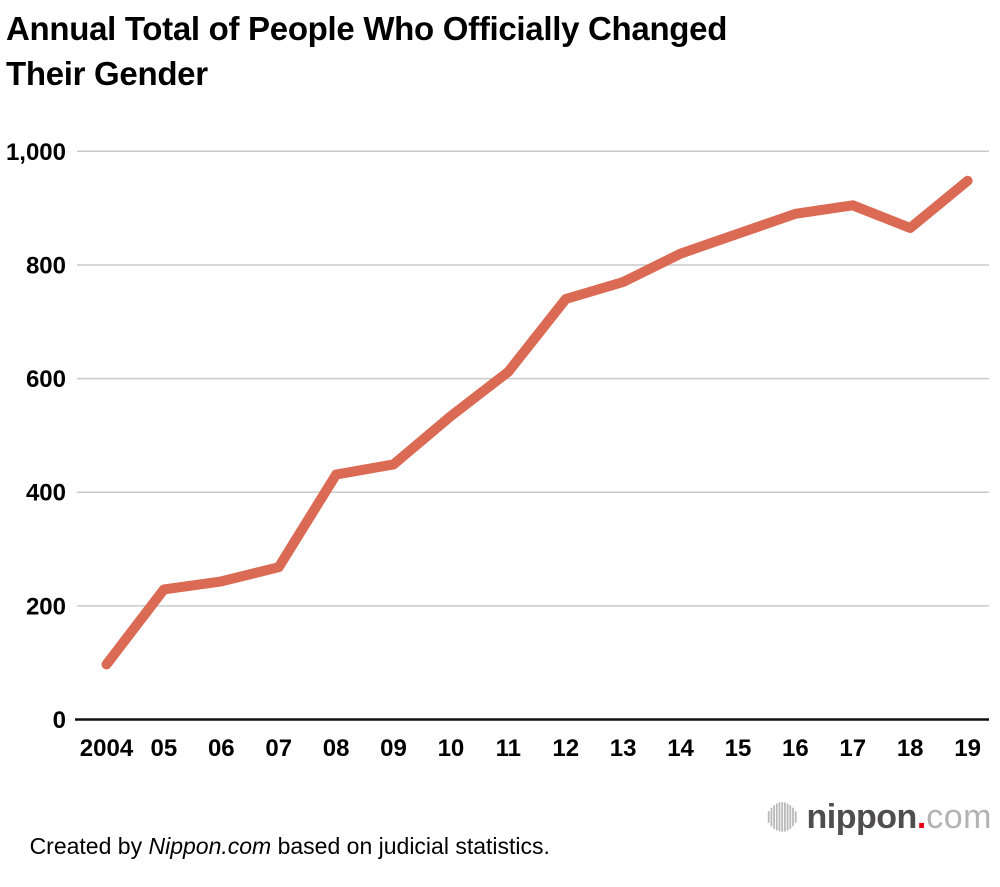 Image resolution: width=1000 pixels, height=887 pixels. What do you see at coordinates (910, 748) in the screenshot?
I see `x-tick-label: 18` at bounding box center [910, 748].